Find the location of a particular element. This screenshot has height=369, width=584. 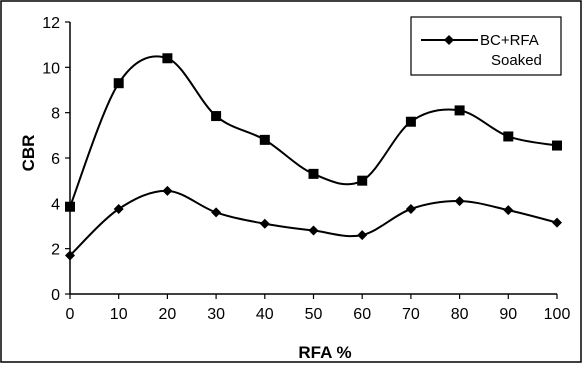

y-tick-label: 0 is located at coordinates (55, 295).